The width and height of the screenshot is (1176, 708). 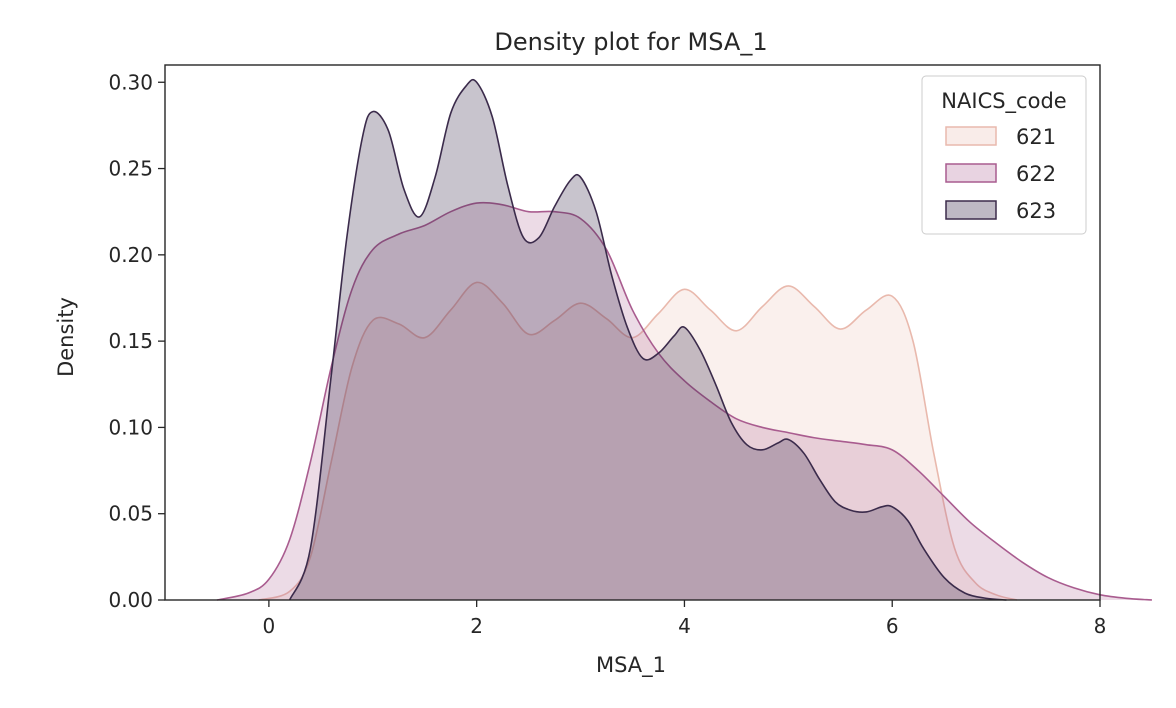 I want to click on y-tick-label: 0.05, so click(x=130, y=514).